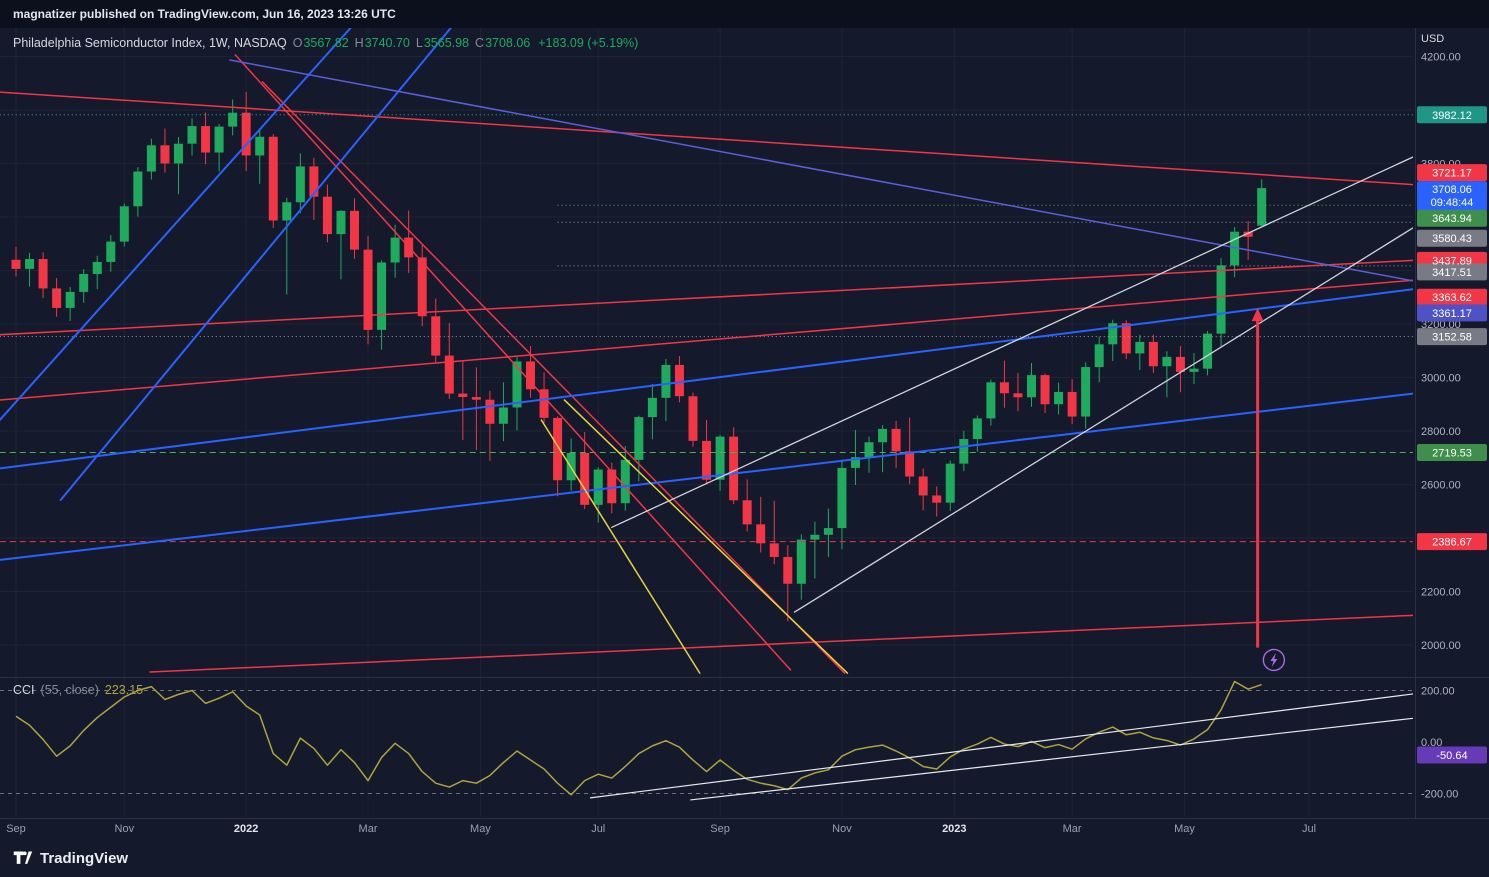  I want to click on ohlc-high: H3740.70, so click(382, 43).